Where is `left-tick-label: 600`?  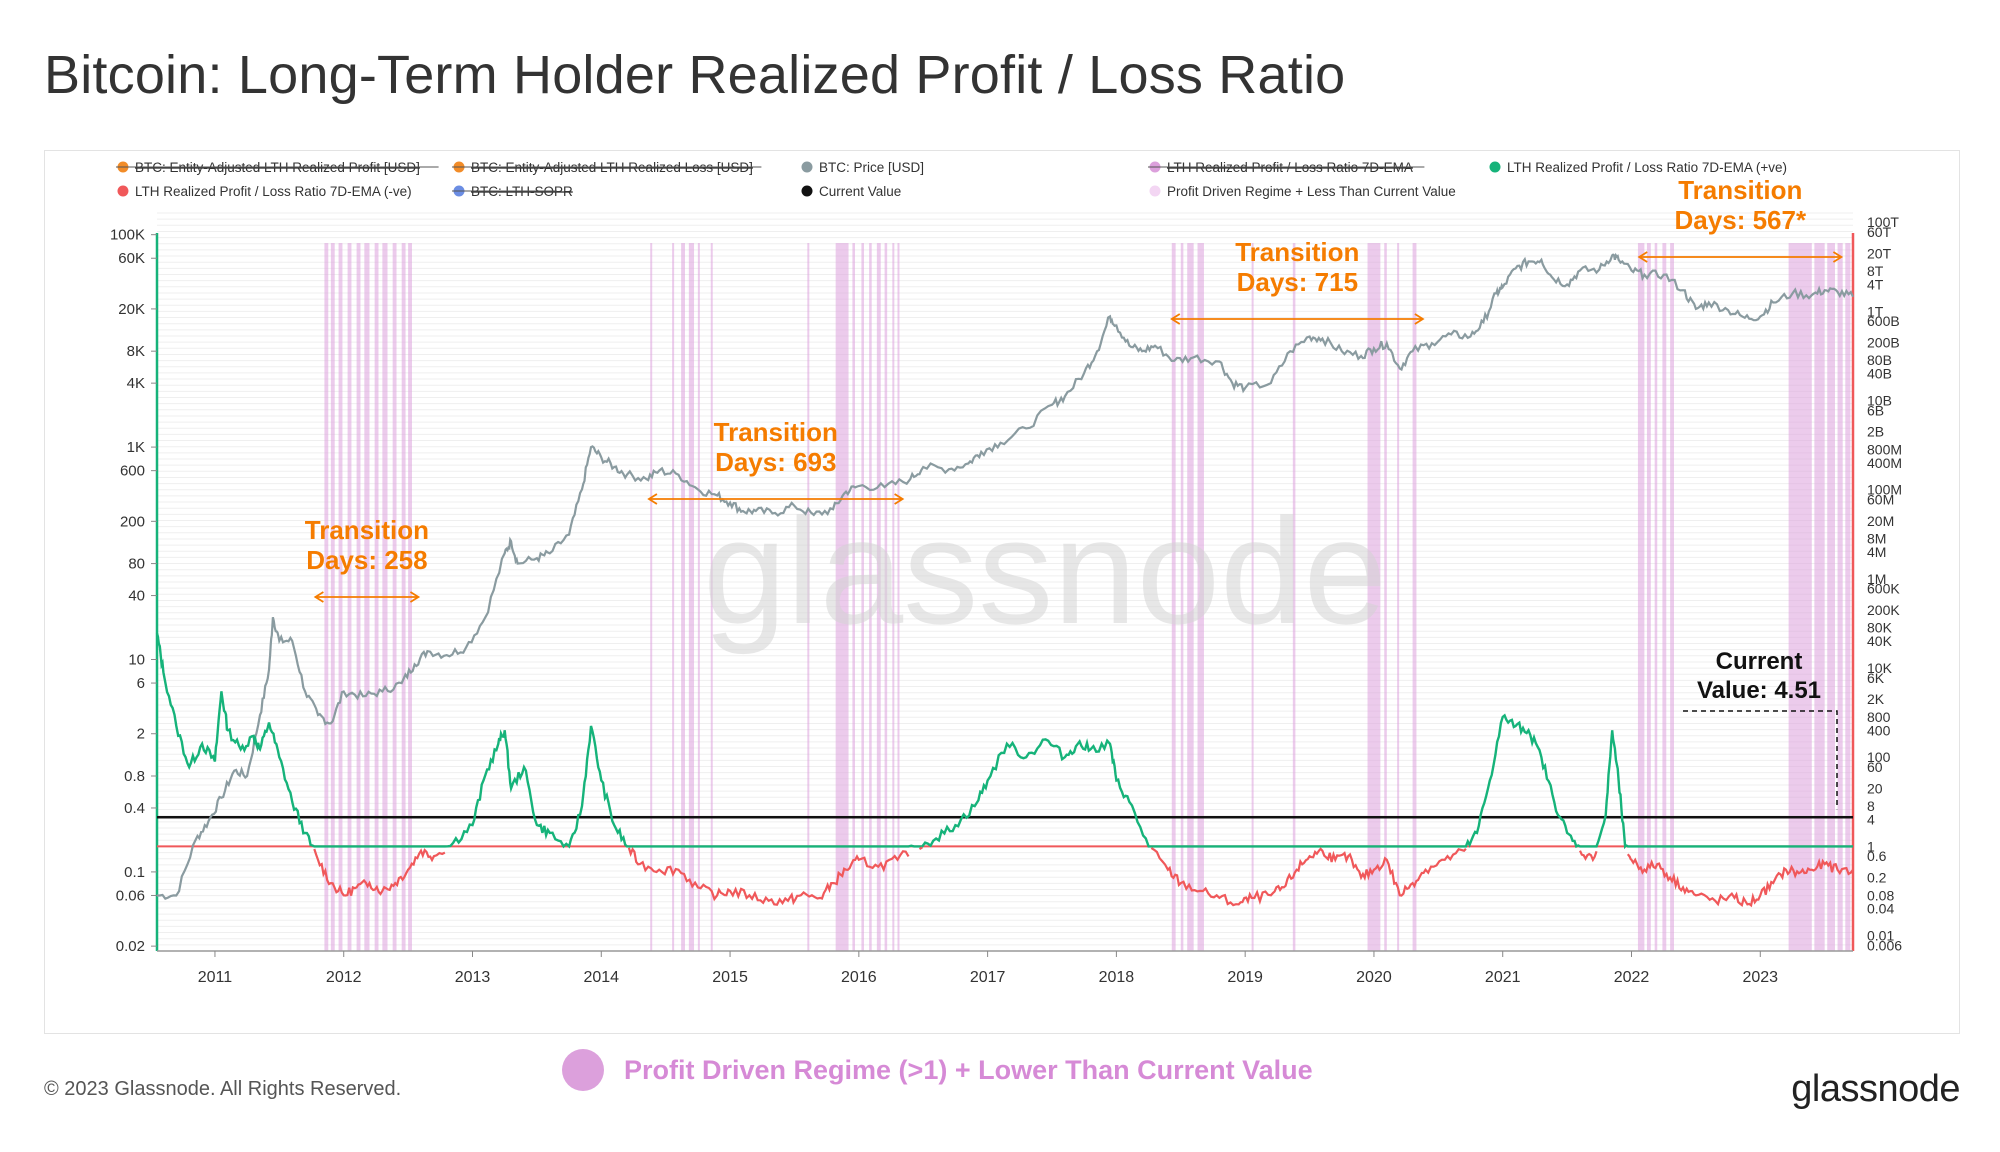 left-tick-label: 600 is located at coordinates (132, 471).